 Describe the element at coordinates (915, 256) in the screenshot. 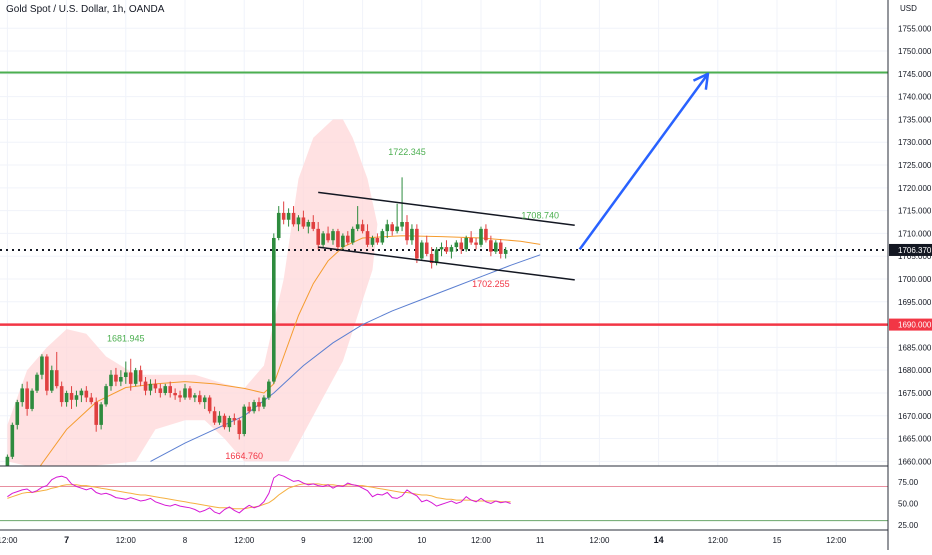

I see `price-tick-label: 1705.000` at that location.